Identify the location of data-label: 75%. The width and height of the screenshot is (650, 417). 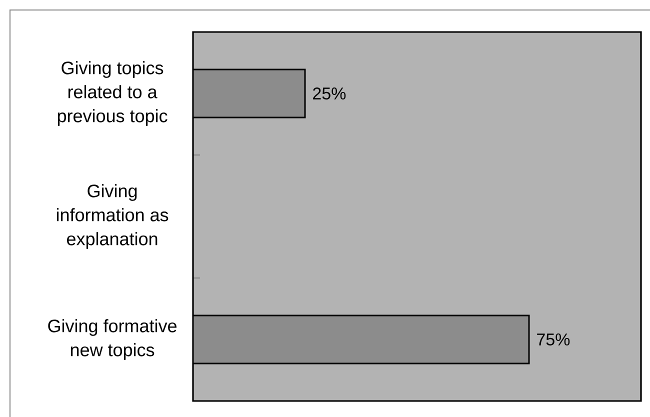
(553, 340).